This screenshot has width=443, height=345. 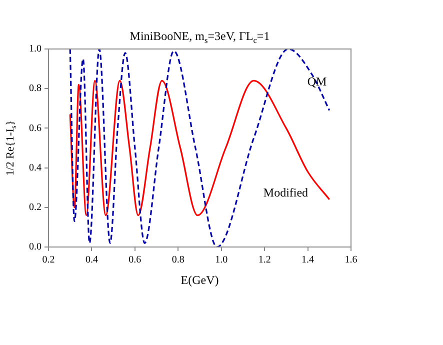 I want to click on y-tick-label: 1.0, so click(x=35, y=49).